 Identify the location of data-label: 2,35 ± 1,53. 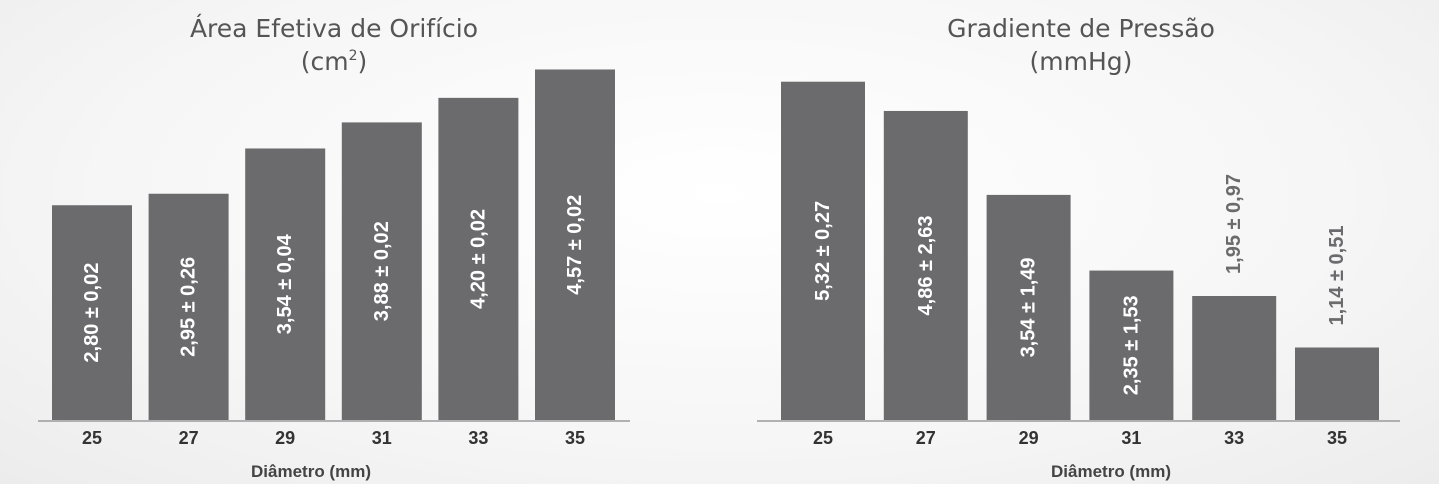
(1131, 345).